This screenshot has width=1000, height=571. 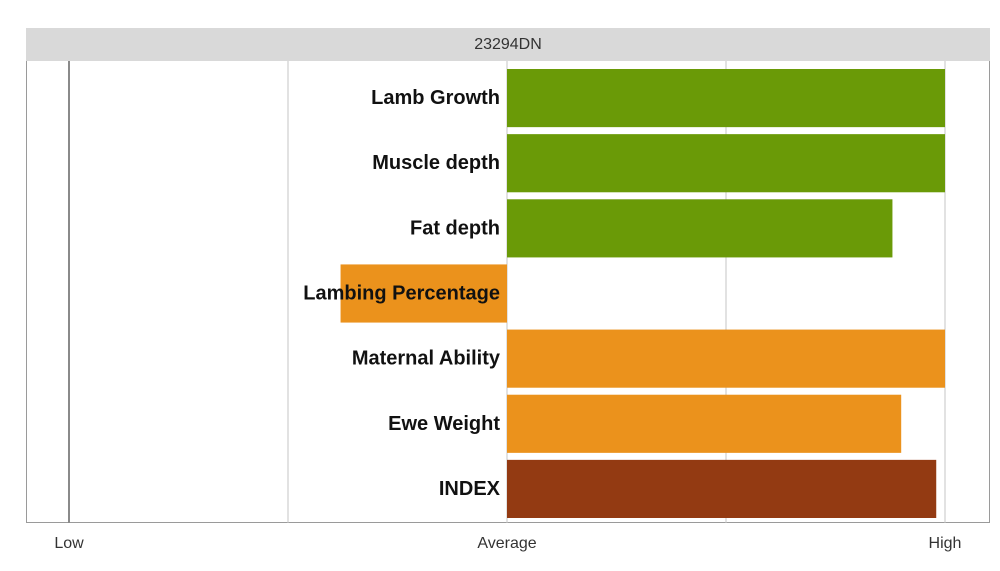 What do you see at coordinates (470, 489) in the screenshot?
I see `bar-label-index: INDEX` at bounding box center [470, 489].